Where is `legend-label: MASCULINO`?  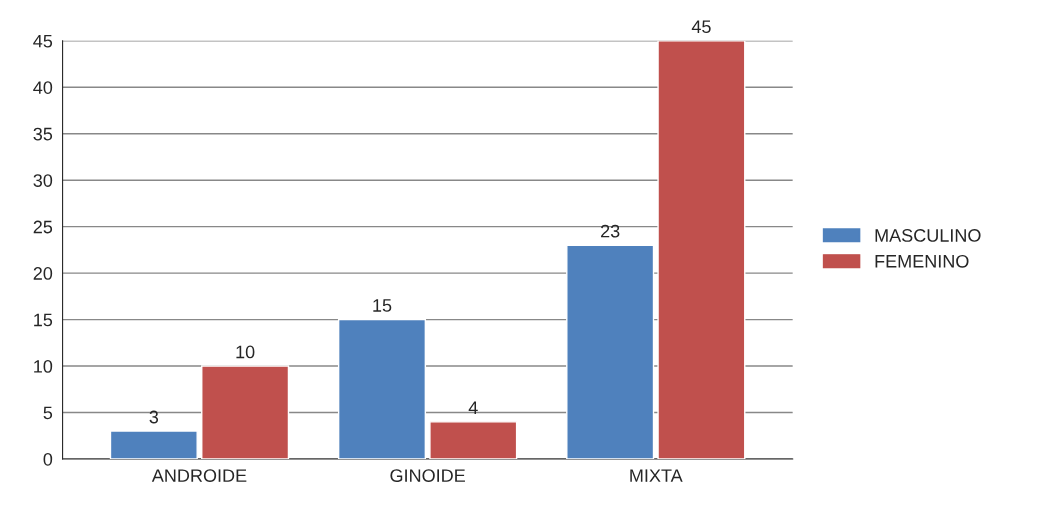
legend-label: MASCULINO is located at coordinates (928, 235).